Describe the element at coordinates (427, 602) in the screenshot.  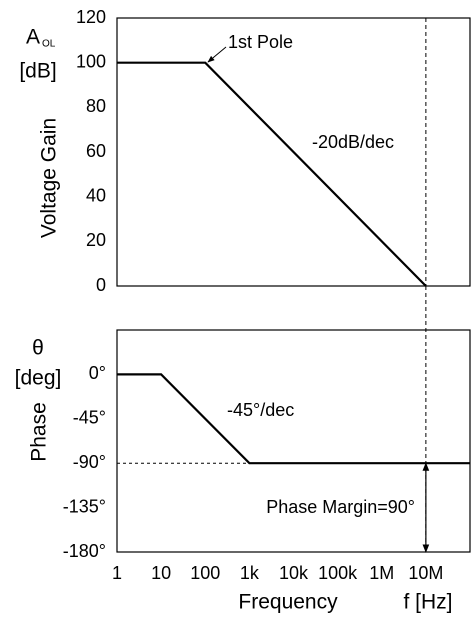
I see `x-axis-unit: f [Hz]` at that location.